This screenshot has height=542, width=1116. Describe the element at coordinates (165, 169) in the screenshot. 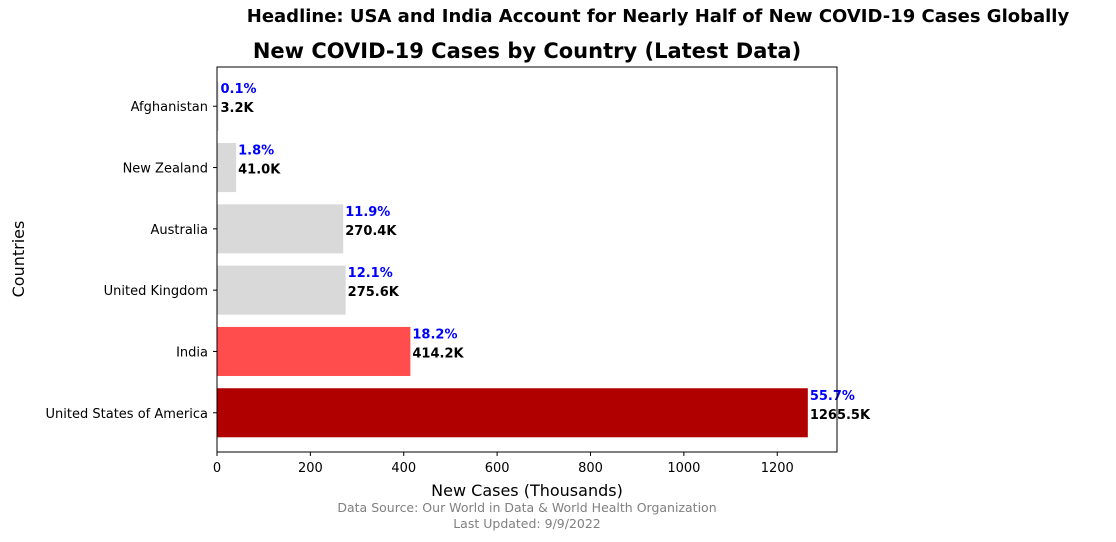

I see `y-tick-label: New Zealand` at that location.